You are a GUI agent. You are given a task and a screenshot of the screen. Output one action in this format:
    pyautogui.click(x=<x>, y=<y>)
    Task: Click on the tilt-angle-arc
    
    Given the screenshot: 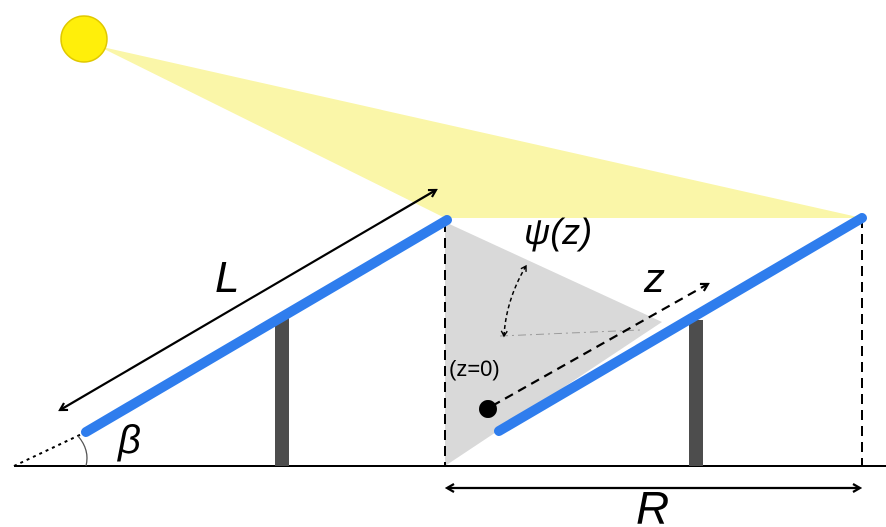 What is the action you would take?
    pyautogui.click(x=82, y=451)
    